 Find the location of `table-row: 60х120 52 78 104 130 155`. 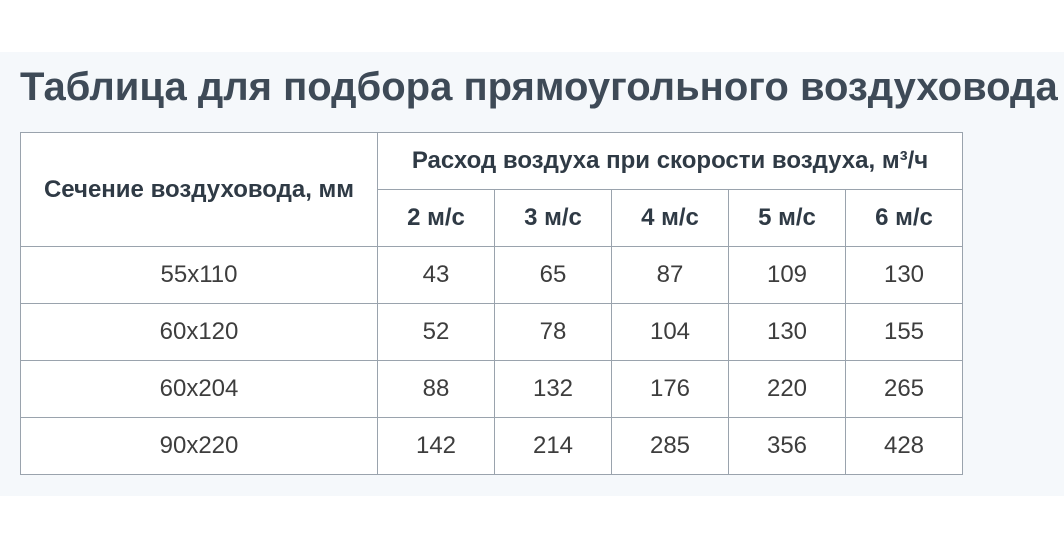

table-row: 60х120 52 78 104 130 155 is located at coordinates (491, 332).